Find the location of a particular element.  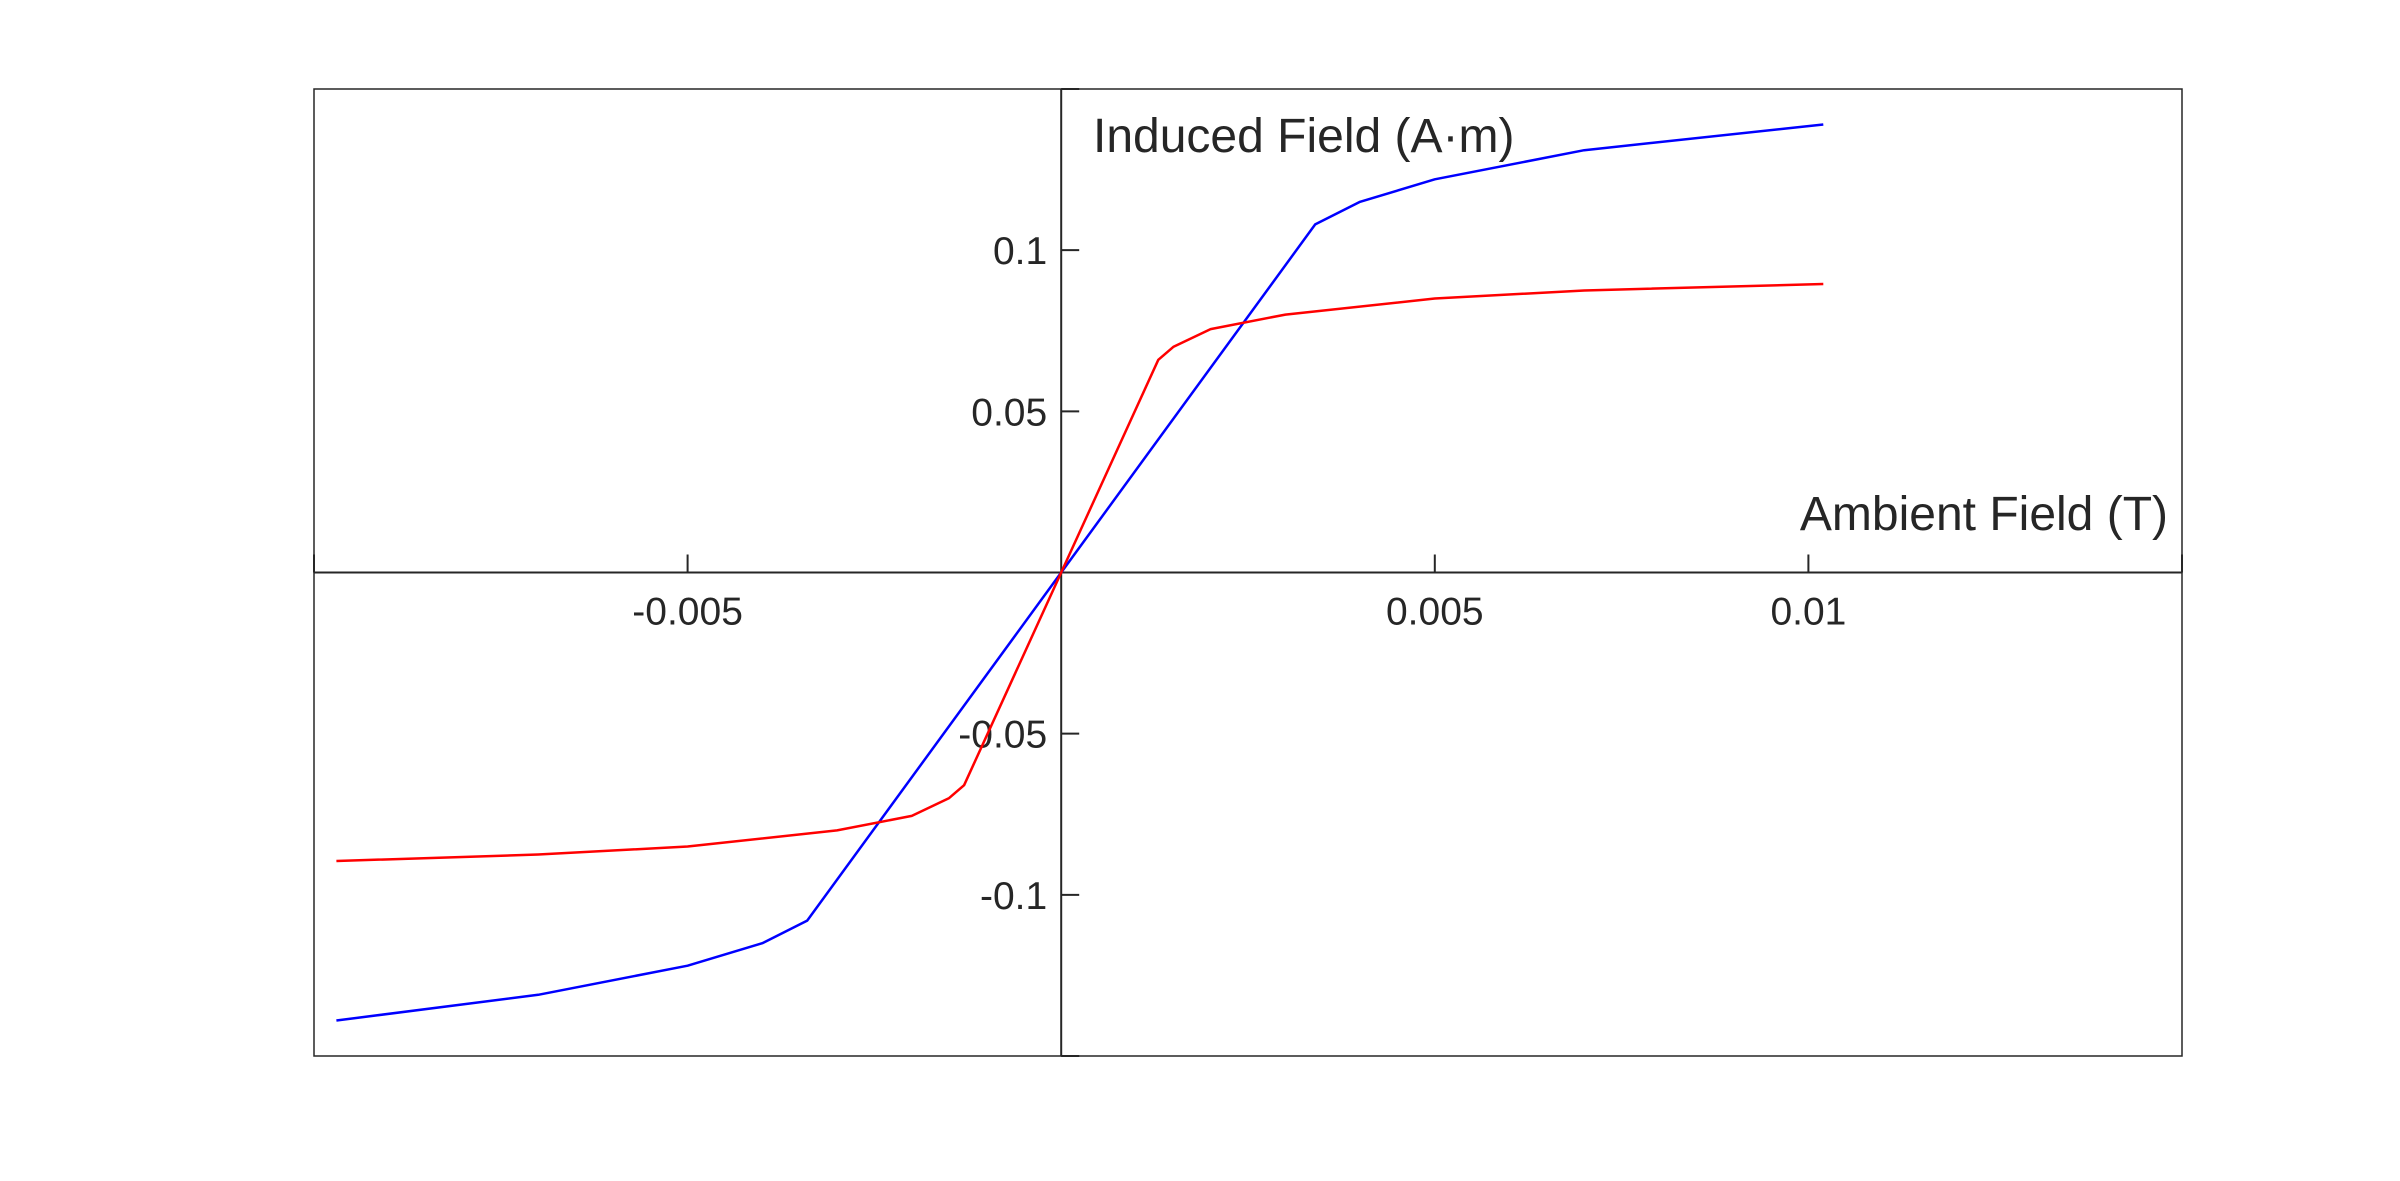

x-tick-label: 0.01 is located at coordinates (1808, 612).